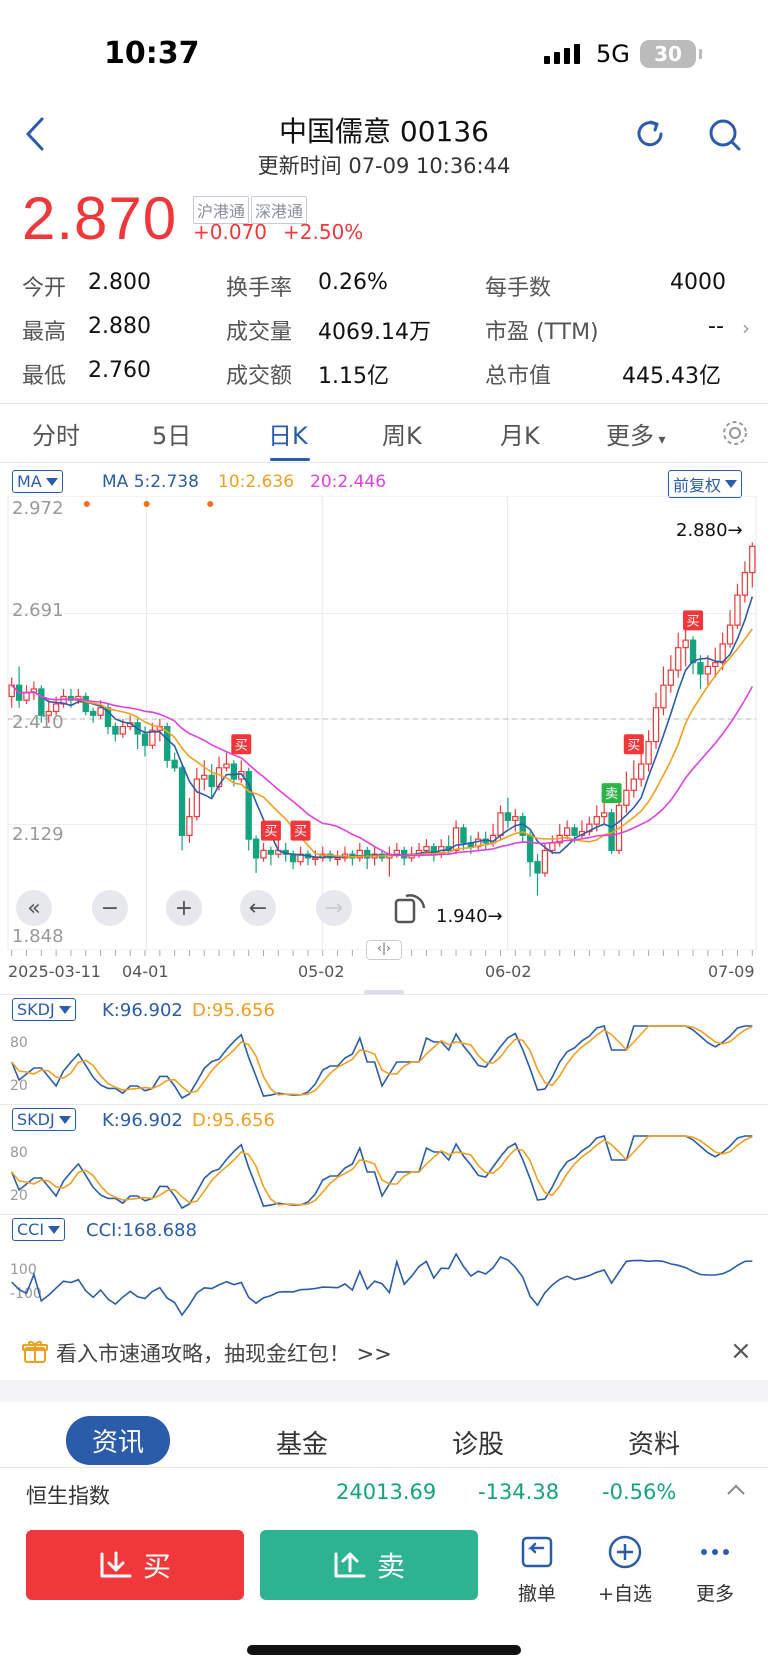 The height and width of the screenshot is (1669, 768). Describe the element at coordinates (290, 459) in the screenshot. I see `active-tab-indicator` at that location.